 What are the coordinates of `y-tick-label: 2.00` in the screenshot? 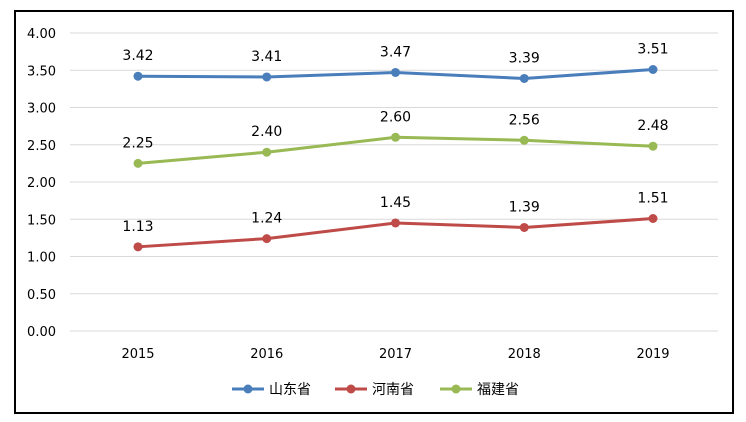 It's located at (41, 183).